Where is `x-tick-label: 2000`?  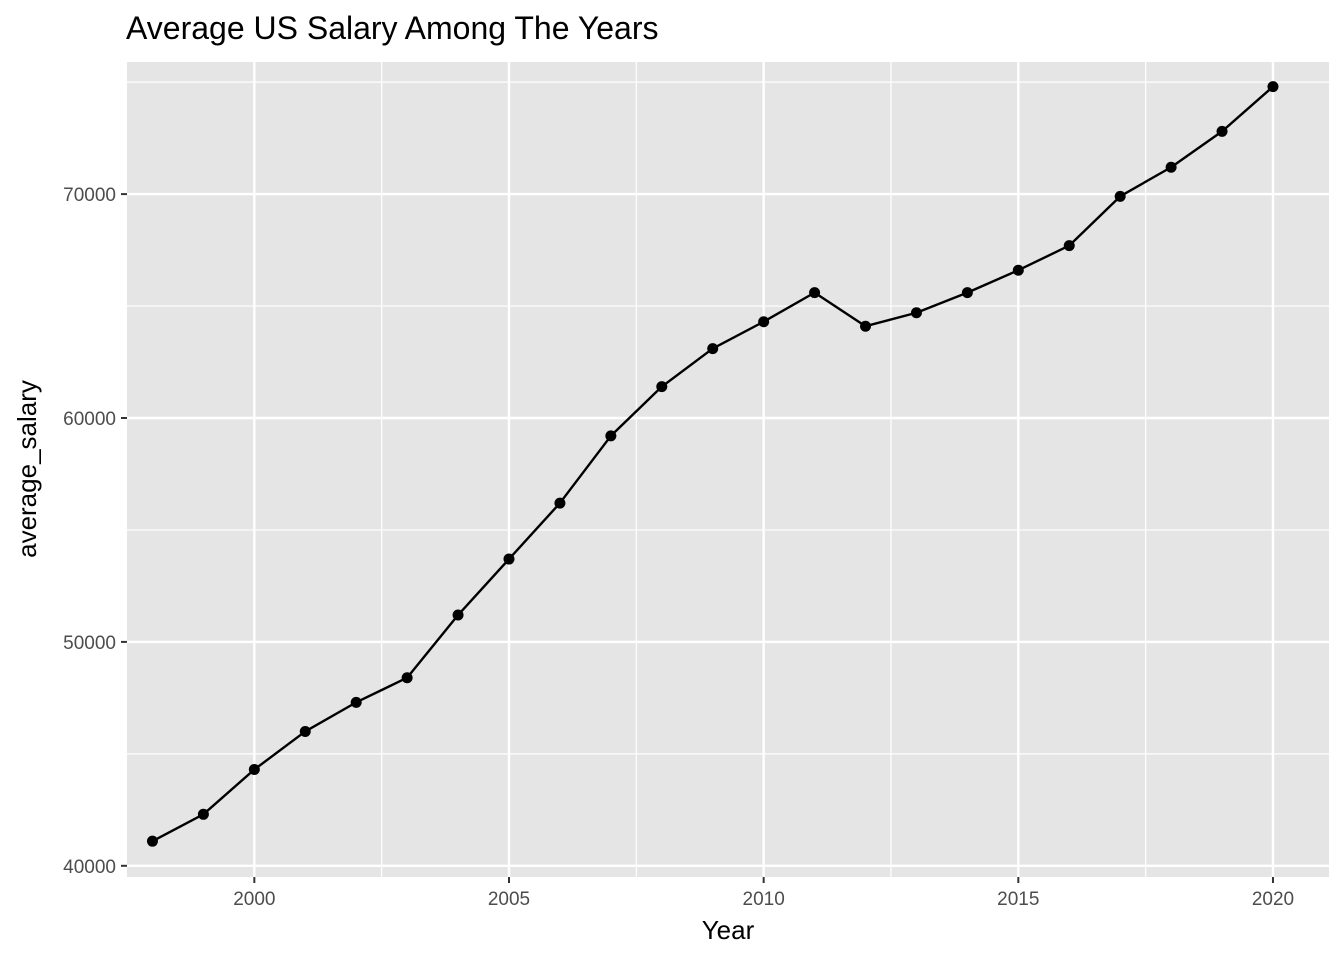 x-tick-label: 2000 is located at coordinates (254, 899).